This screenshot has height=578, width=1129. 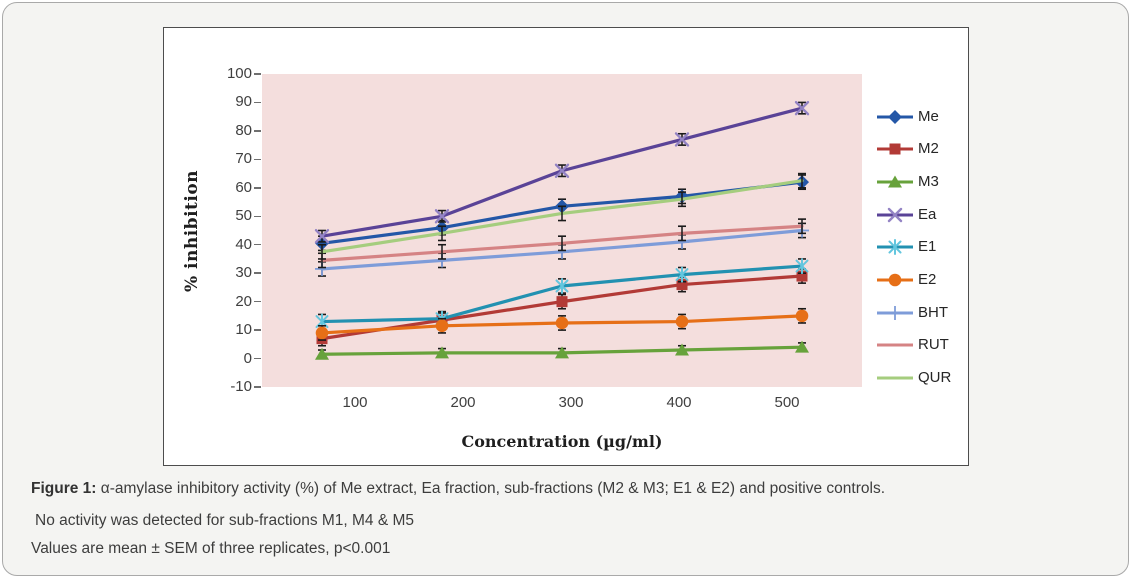 I want to click on legend-marker-icon-RUT, so click(x=895, y=345).